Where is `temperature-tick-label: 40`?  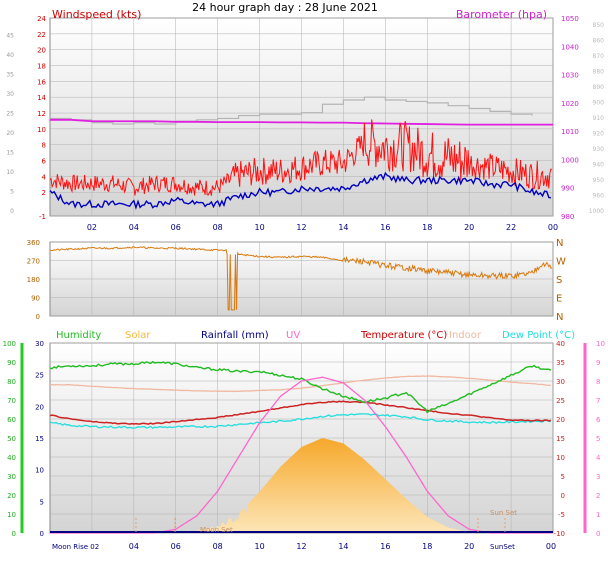 temperature-tick-label: 40 is located at coordinates (560, 344).